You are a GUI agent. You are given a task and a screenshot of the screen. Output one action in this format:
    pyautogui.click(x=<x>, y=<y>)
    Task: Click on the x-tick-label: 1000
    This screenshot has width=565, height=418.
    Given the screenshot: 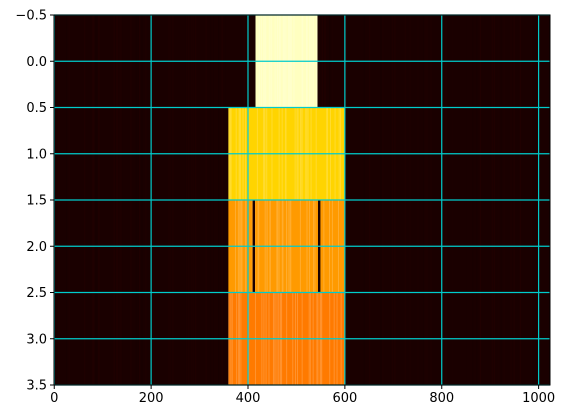 What is the action you would take?
    pyautogui.click(x=538, y=398)
    